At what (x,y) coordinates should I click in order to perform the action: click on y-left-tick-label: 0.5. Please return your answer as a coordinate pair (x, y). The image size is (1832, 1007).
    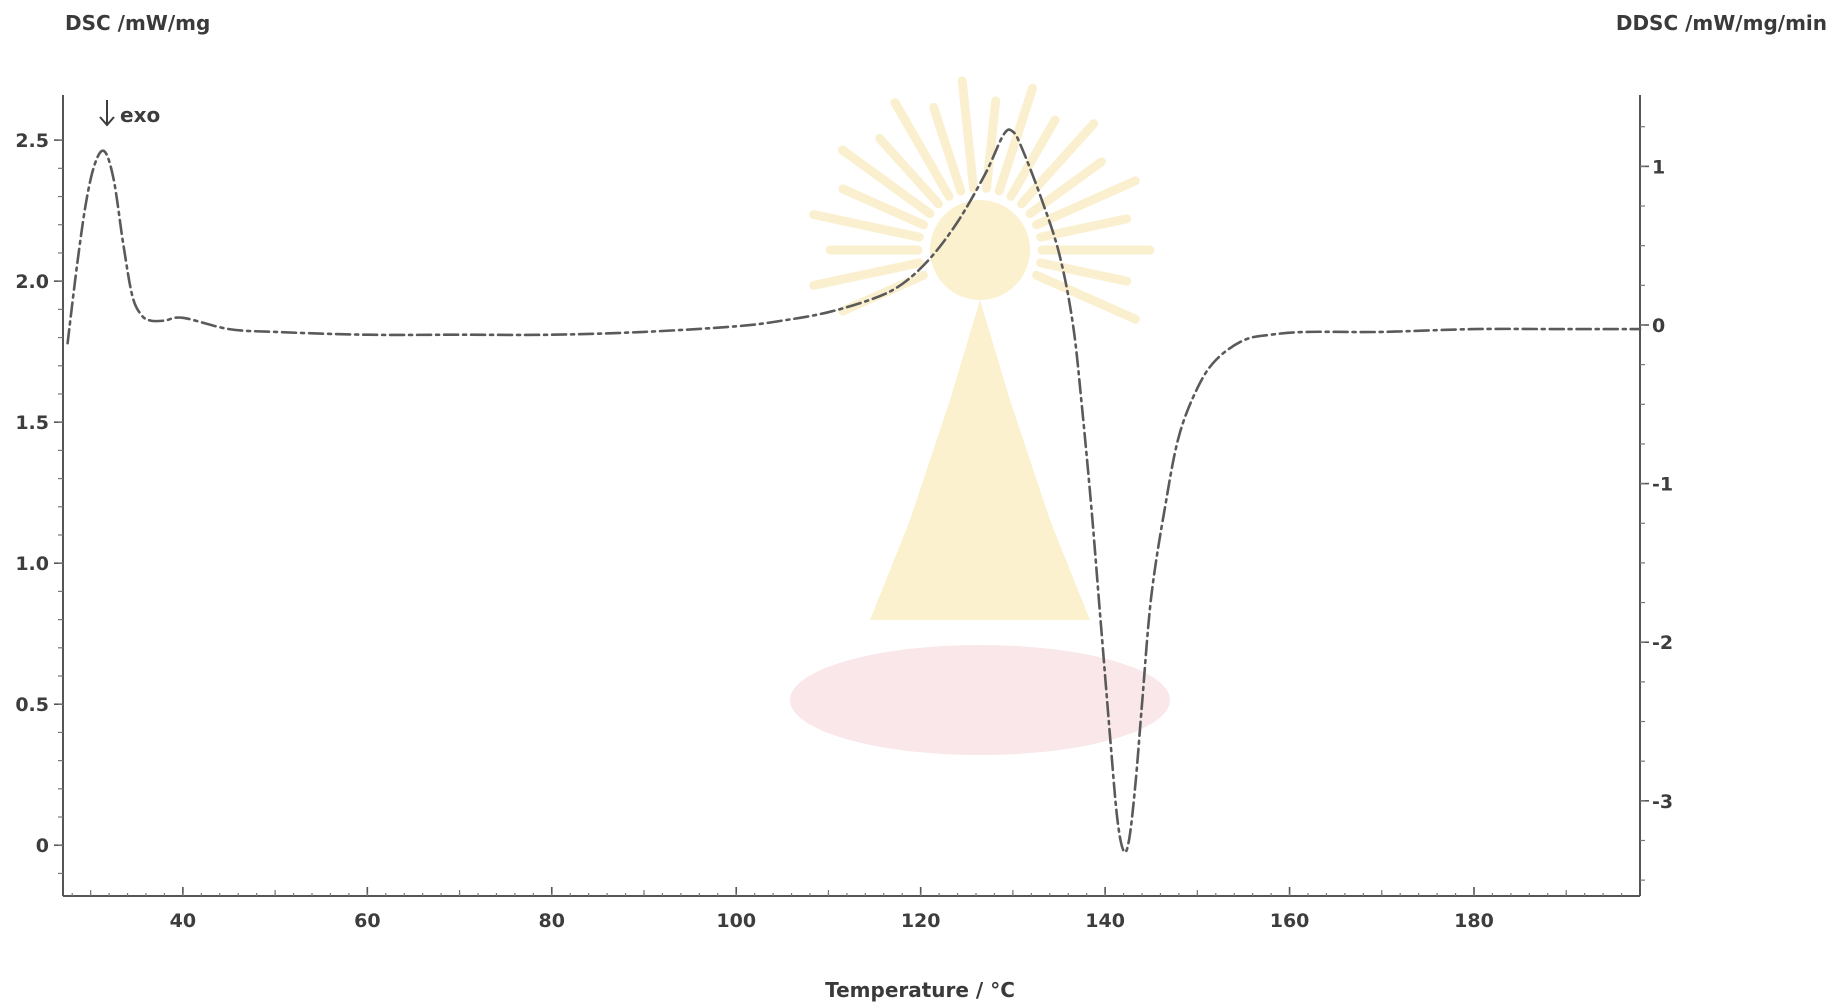
    Looking at the image, I should click on (32, 705).